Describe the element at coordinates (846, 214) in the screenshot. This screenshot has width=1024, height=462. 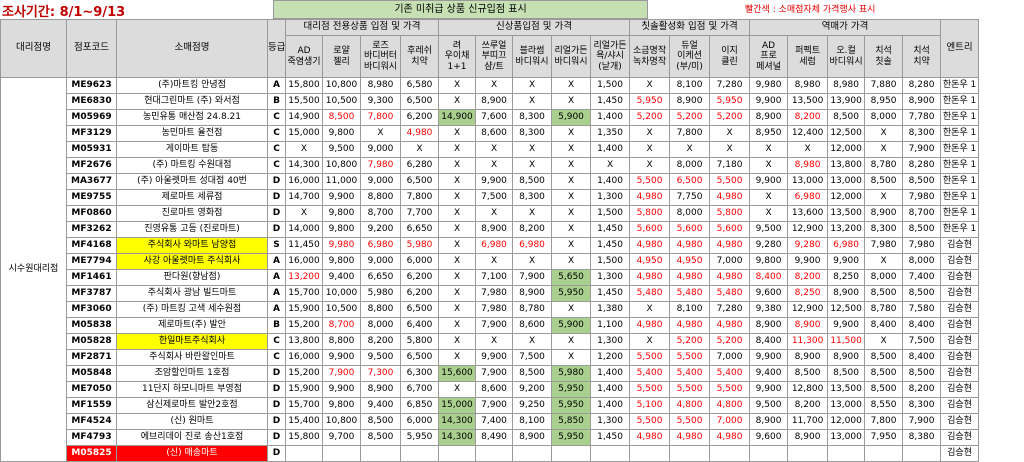
I see `price-cell: 13,500` at that location.